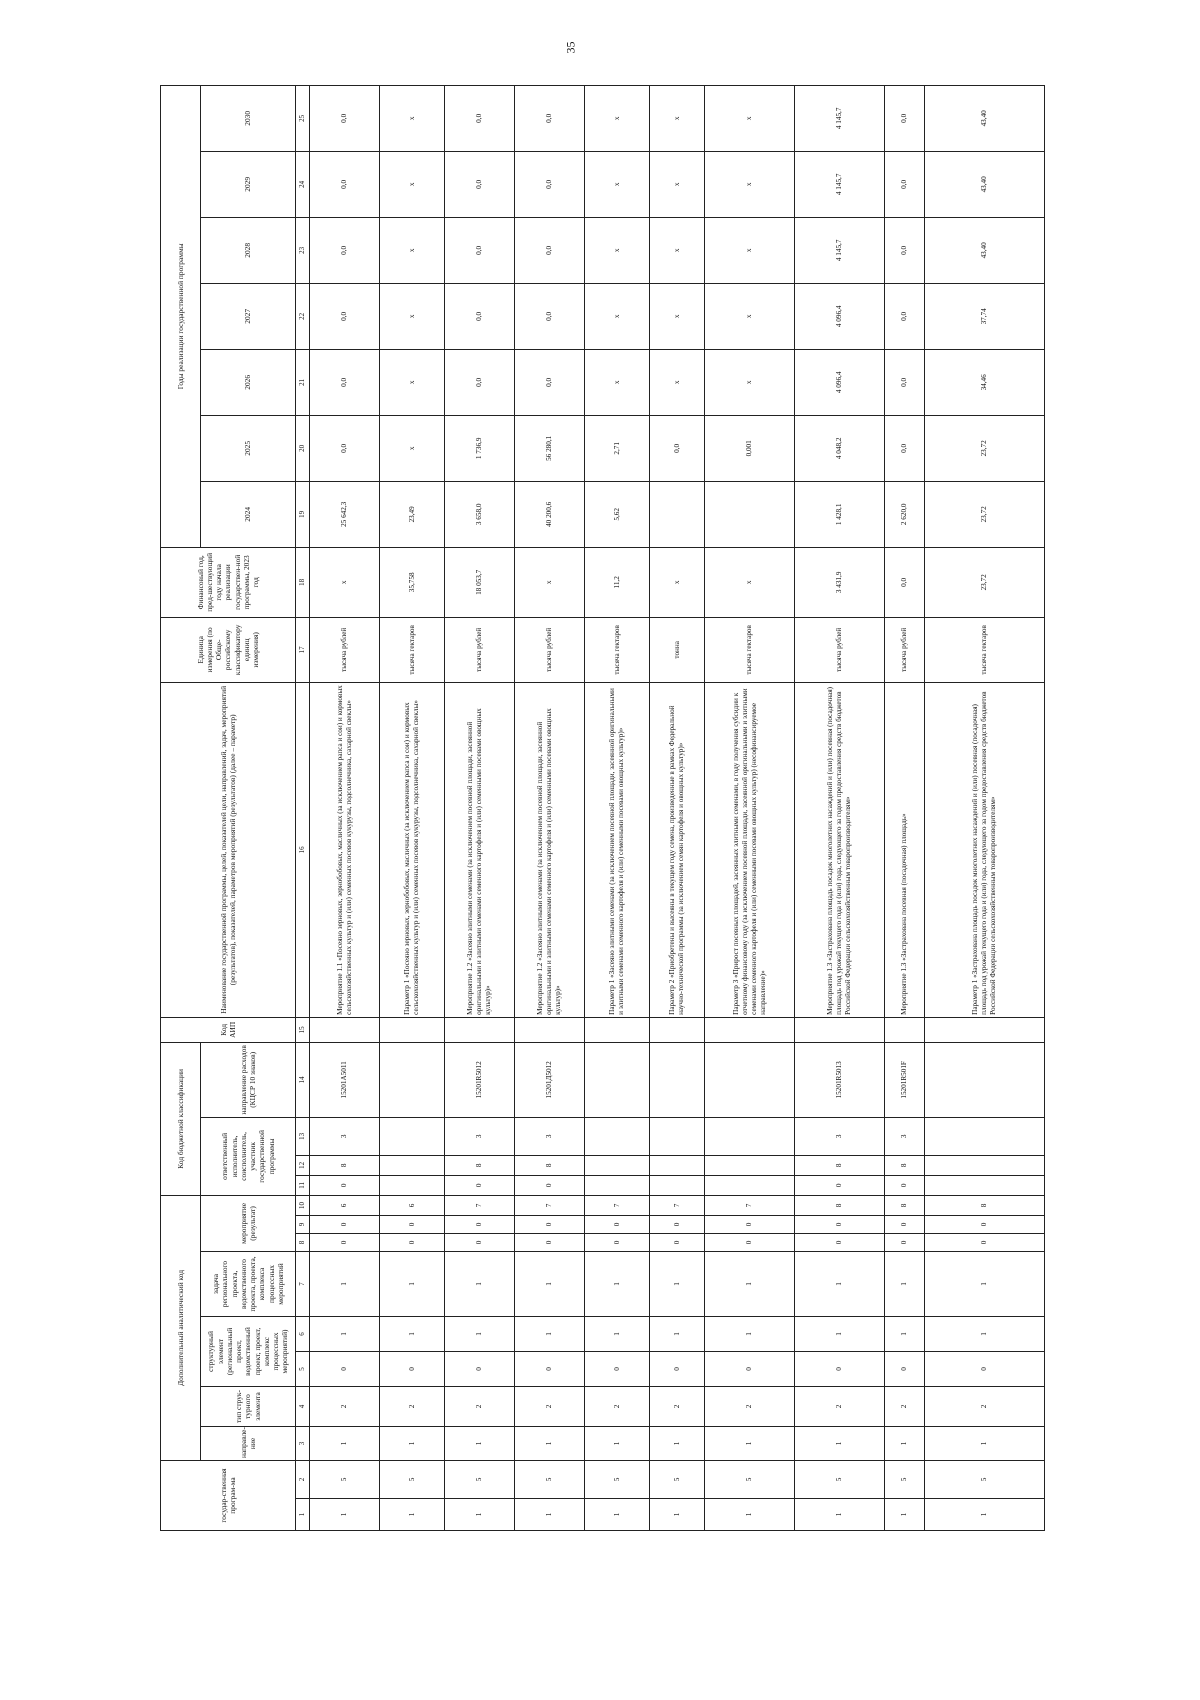  What do you see at coordinates (617, 514) in the screenshot?
I see `value-cell: 5,62` at bounding box center [617, 514].